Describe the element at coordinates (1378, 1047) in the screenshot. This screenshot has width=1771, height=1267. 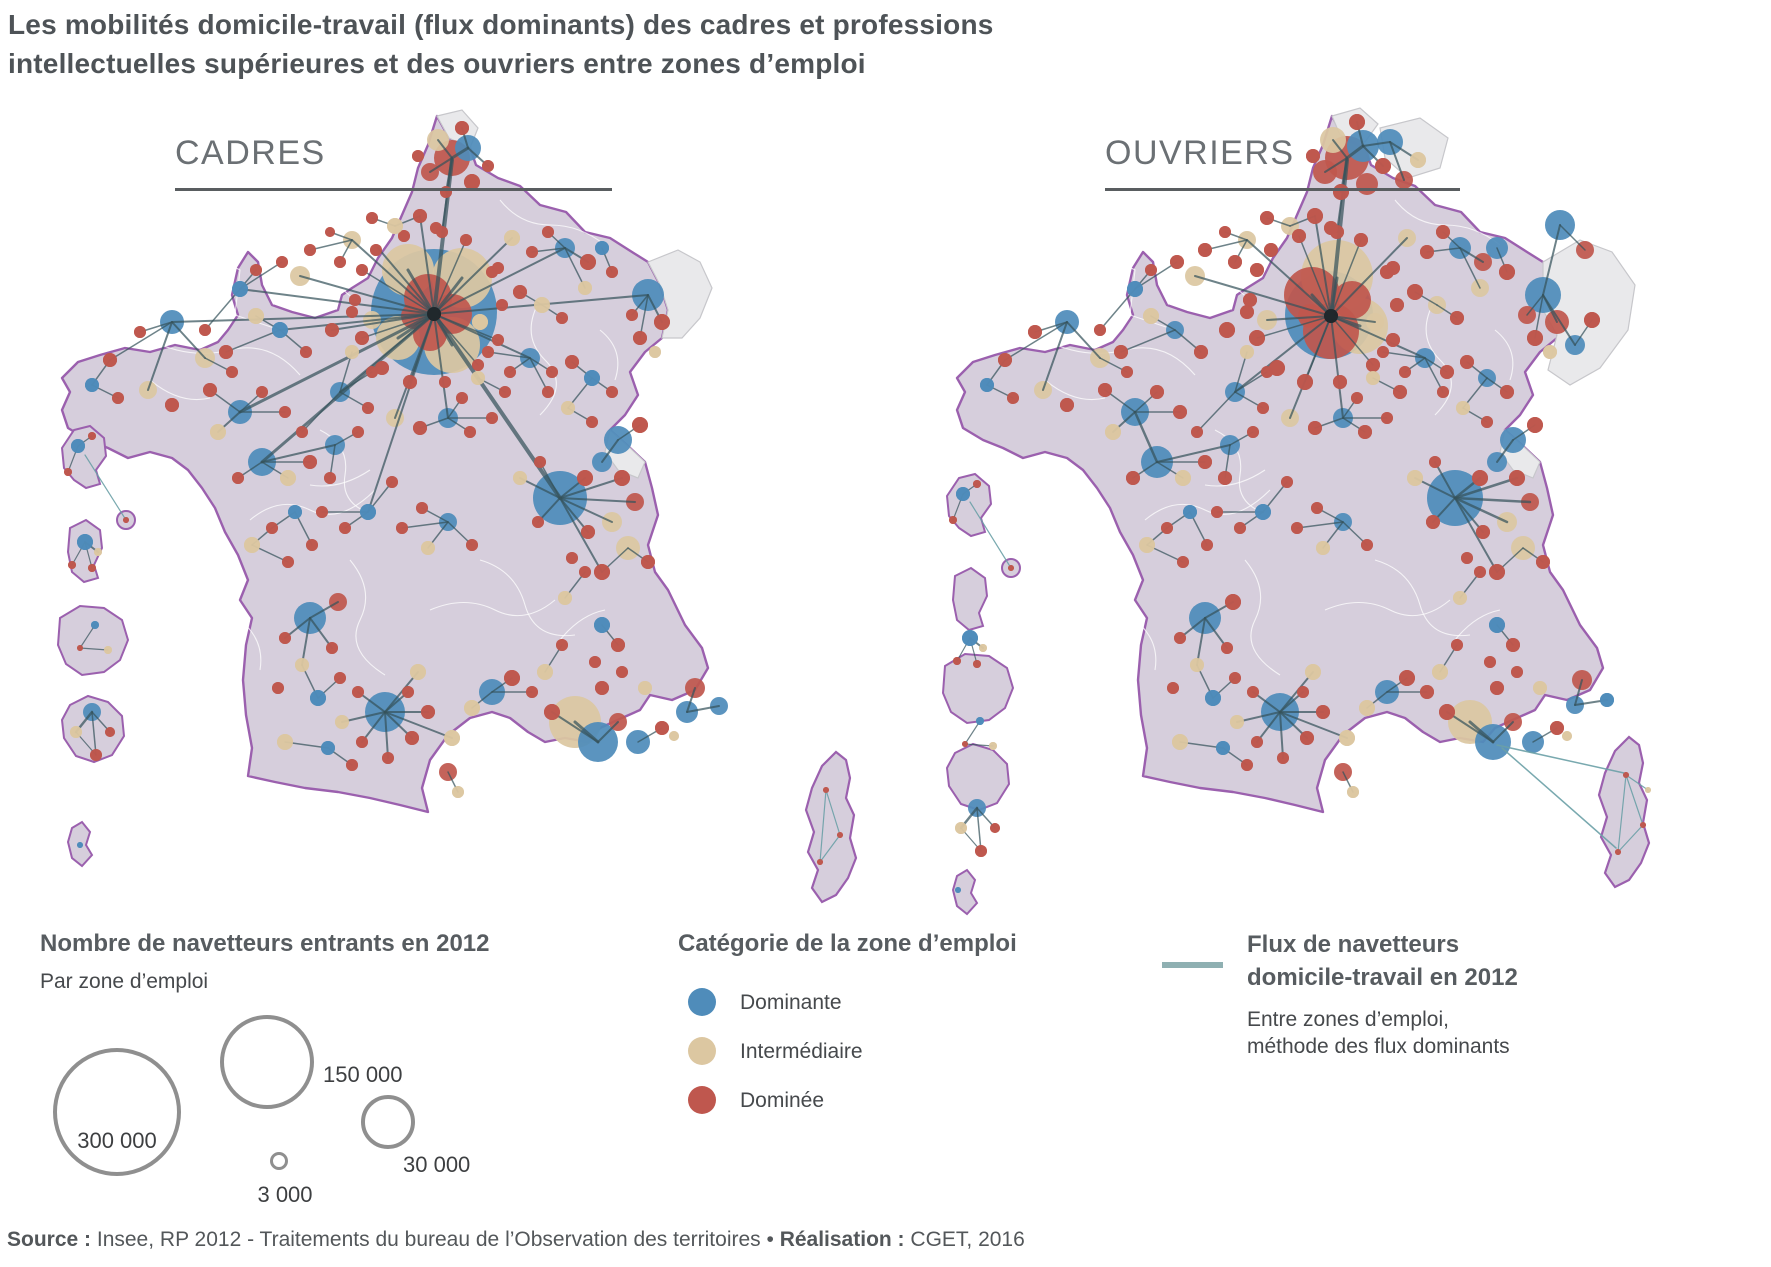
I see `flux-subtitle-line2: méthode des flux dominants` at that location.